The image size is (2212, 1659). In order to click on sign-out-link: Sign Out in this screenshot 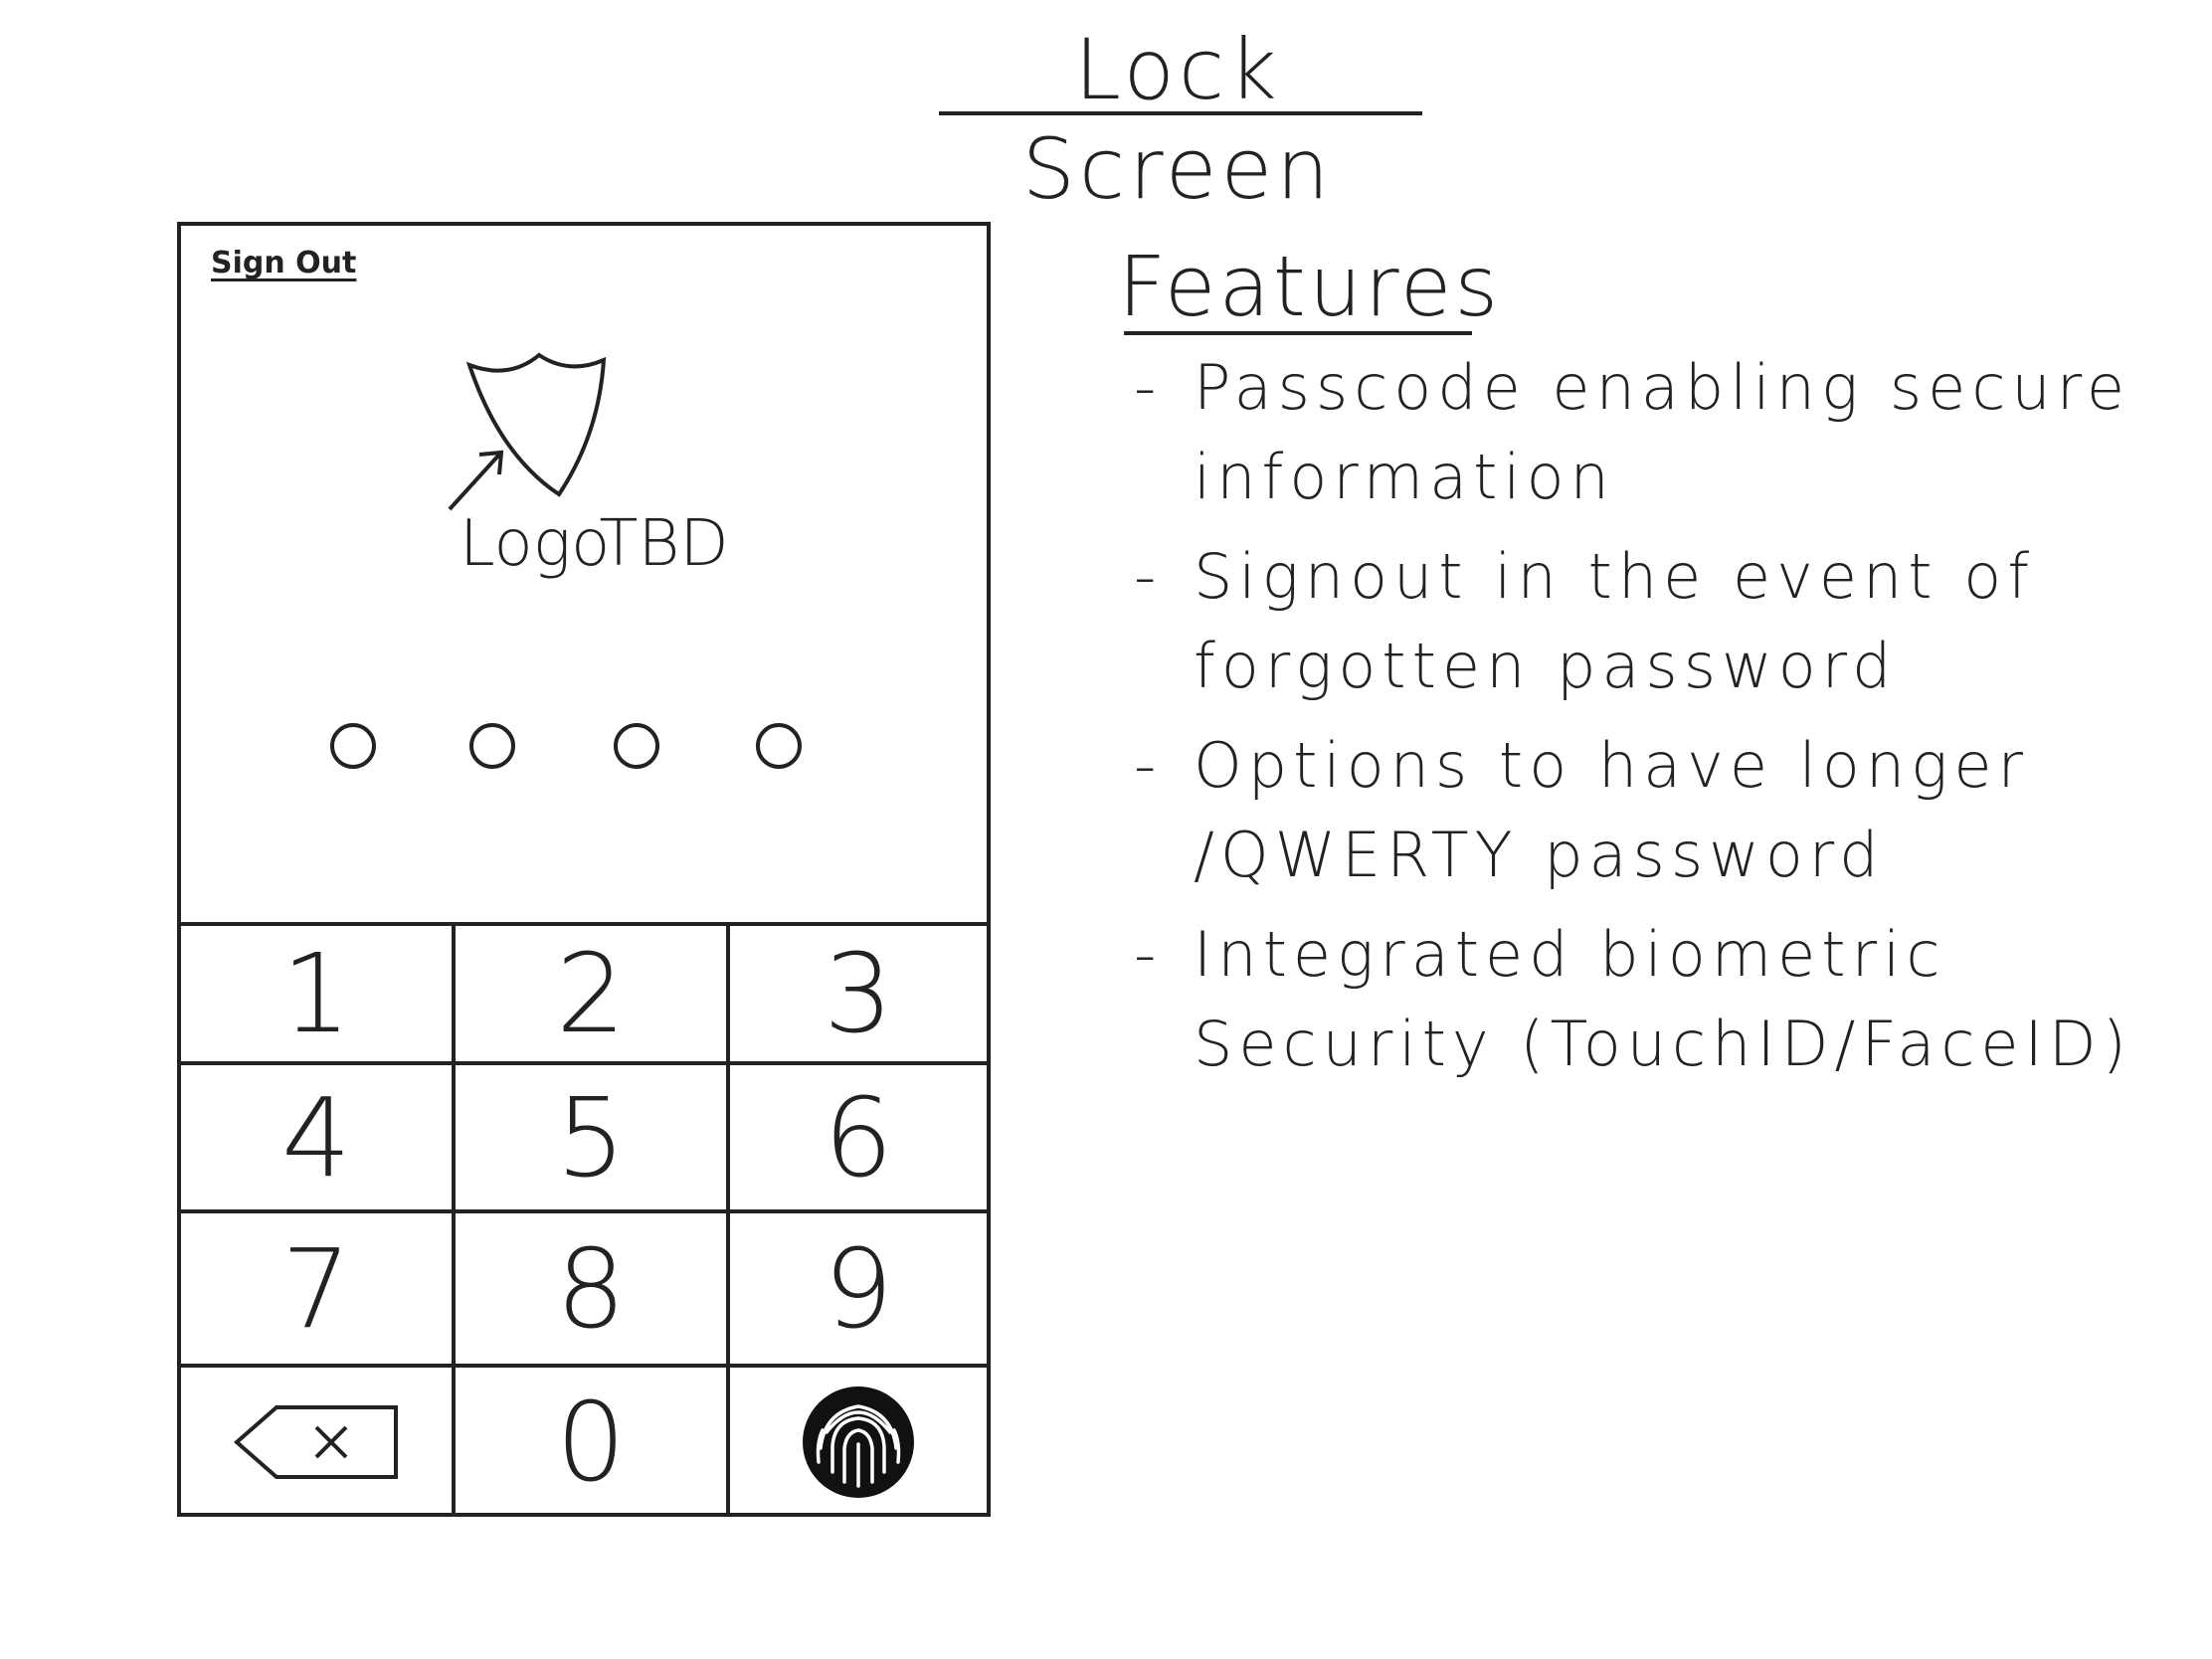, I will do `click(284, 263)`.